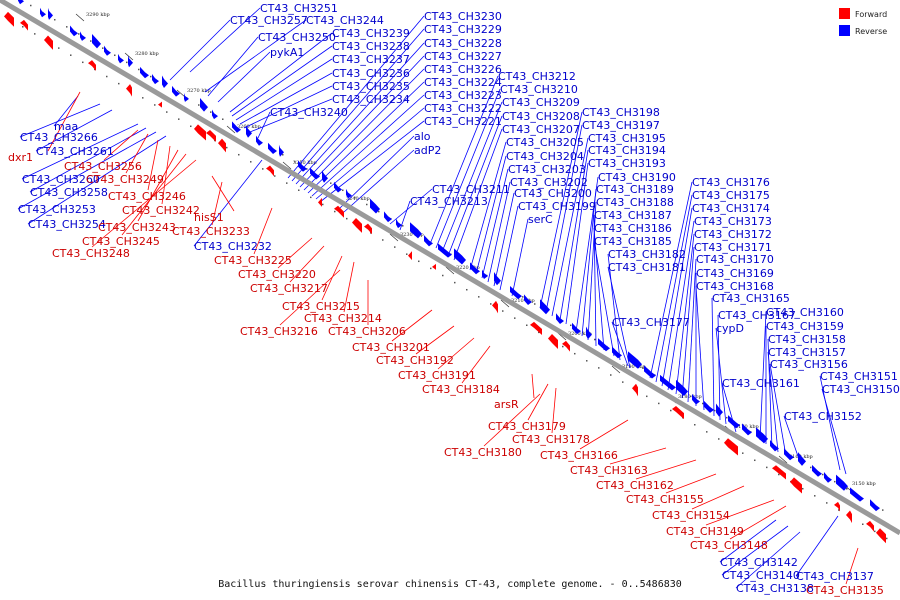  I want to click on gene-label-pyka1: pykA1, so click(287, 52).